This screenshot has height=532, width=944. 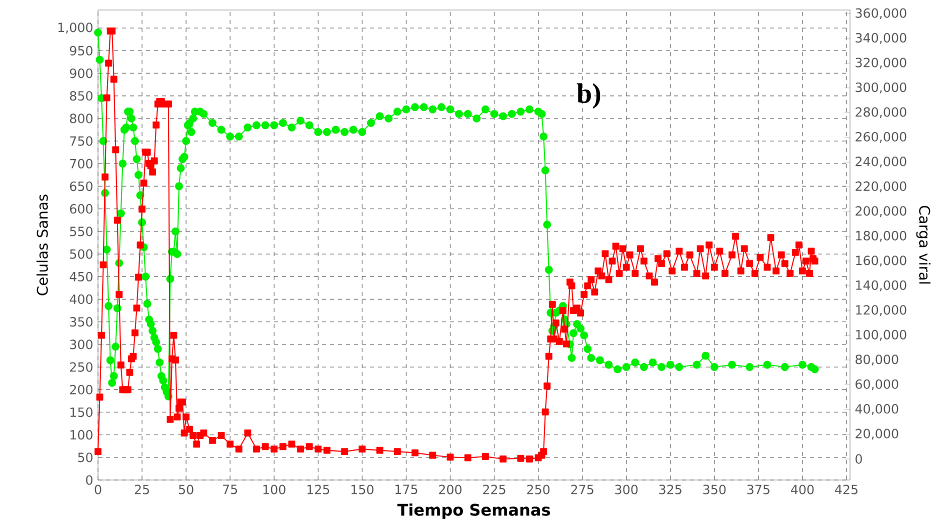 I want to click on y-tick-label: 500, so click(x=81, y=254).